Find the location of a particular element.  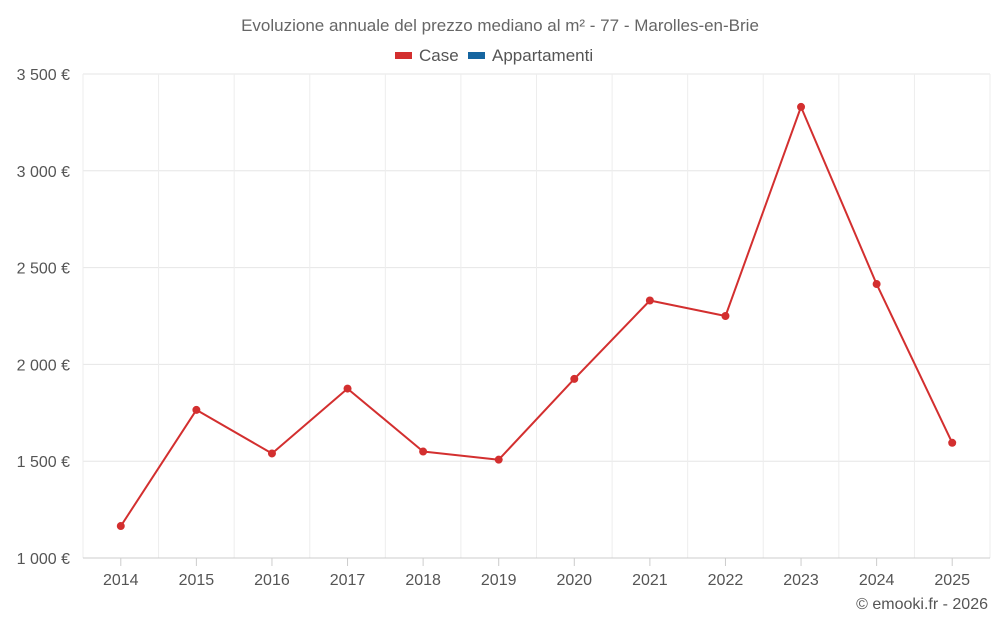

data-point-2019 is located at coordinates (498, 459).